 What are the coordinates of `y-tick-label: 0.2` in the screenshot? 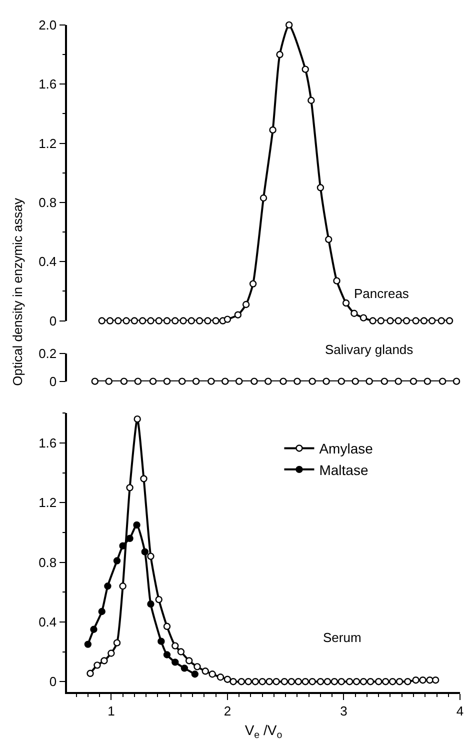 It's located at (47, 354).